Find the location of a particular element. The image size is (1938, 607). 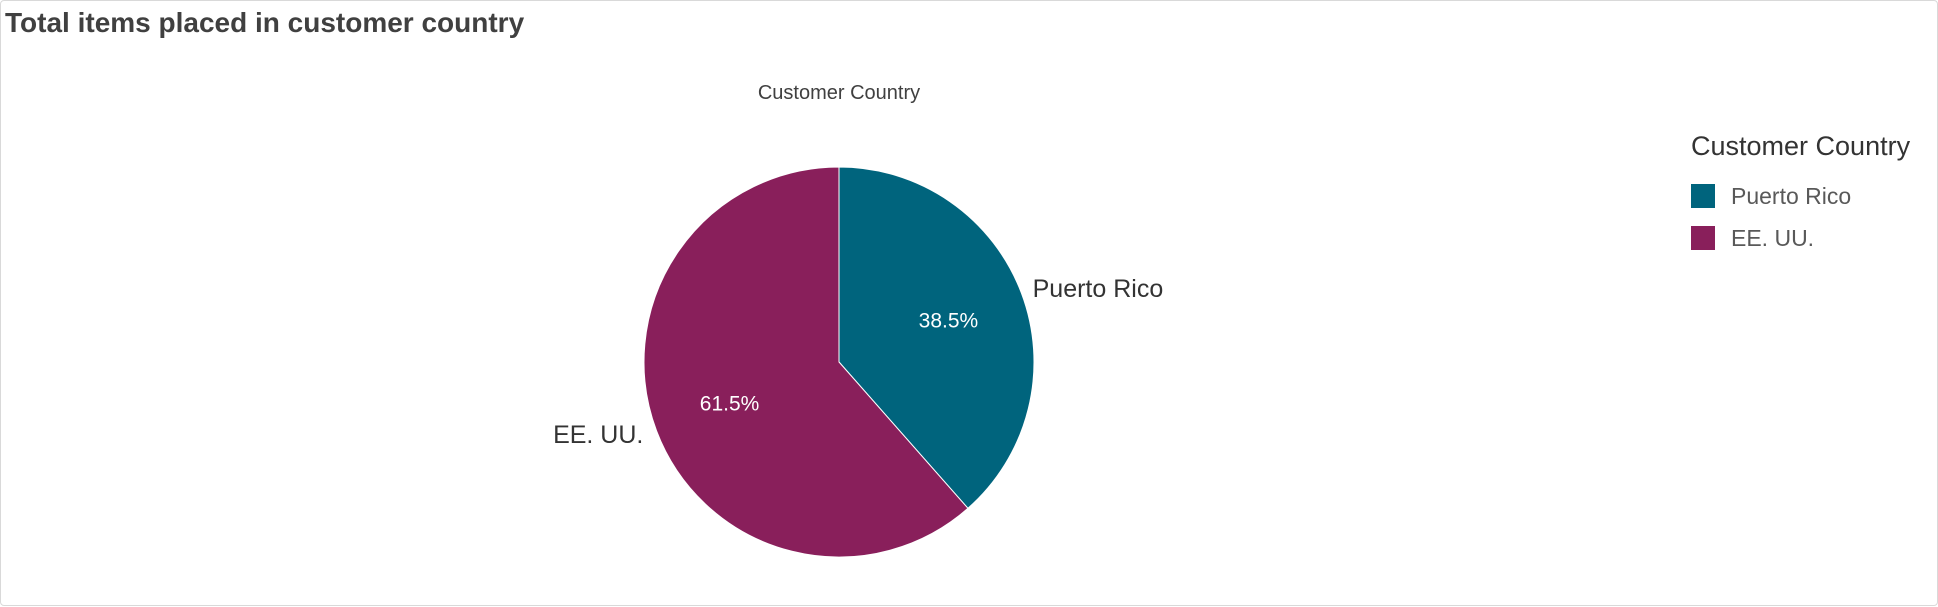

legend-title: Customer Country is located at coordinates (1801, 146).